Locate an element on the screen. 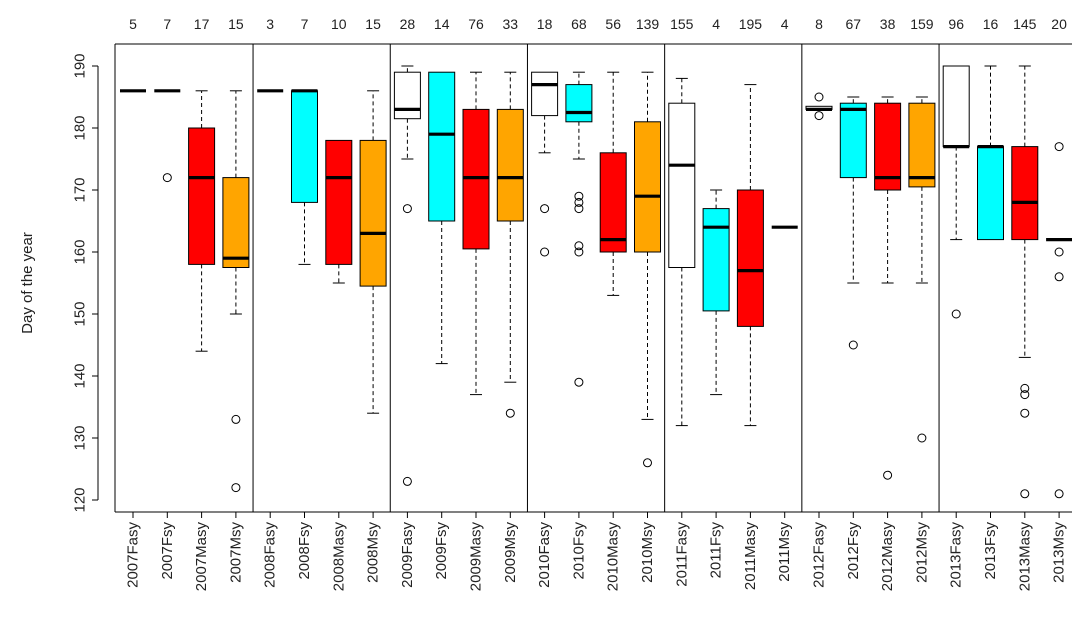 This screenshot has height=639, width=1072. count-label: 56 is located at coordinates (613, 24).